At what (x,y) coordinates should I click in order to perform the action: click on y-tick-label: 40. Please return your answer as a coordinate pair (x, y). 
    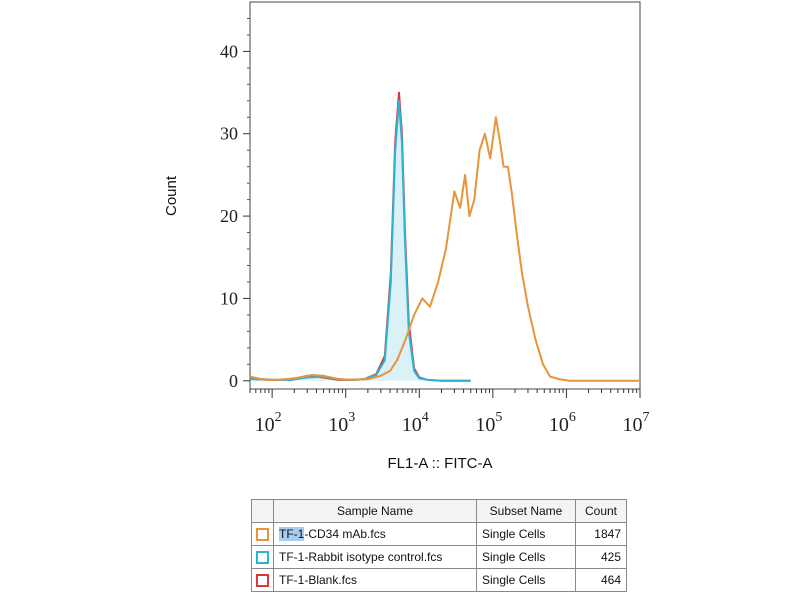
    Looking at the image, I should click on (229, 51).